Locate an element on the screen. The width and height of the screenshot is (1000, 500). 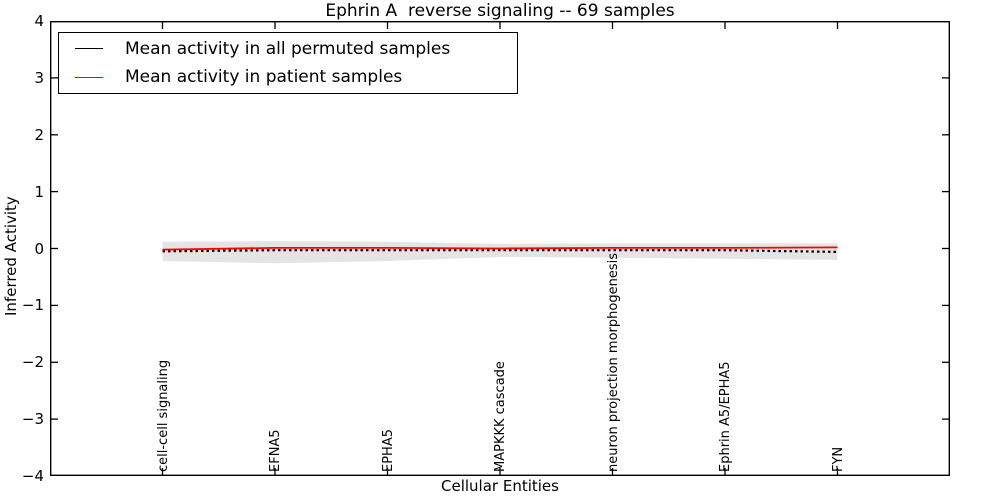
legend-line-permuted-icon is located at coordinates (89, 49).